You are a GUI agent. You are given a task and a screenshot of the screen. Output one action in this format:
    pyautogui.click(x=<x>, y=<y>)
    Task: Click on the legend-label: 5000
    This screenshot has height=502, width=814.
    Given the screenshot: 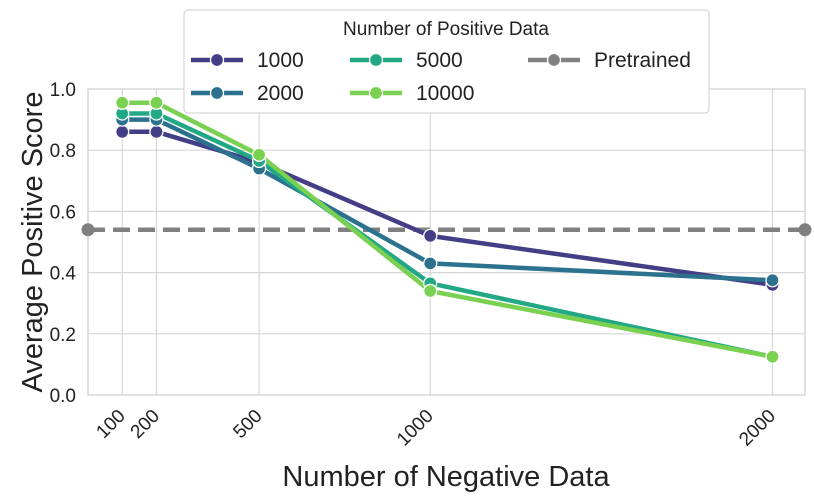 What is the action you would take?
    pyautogui.click(x=439, y=60)
    